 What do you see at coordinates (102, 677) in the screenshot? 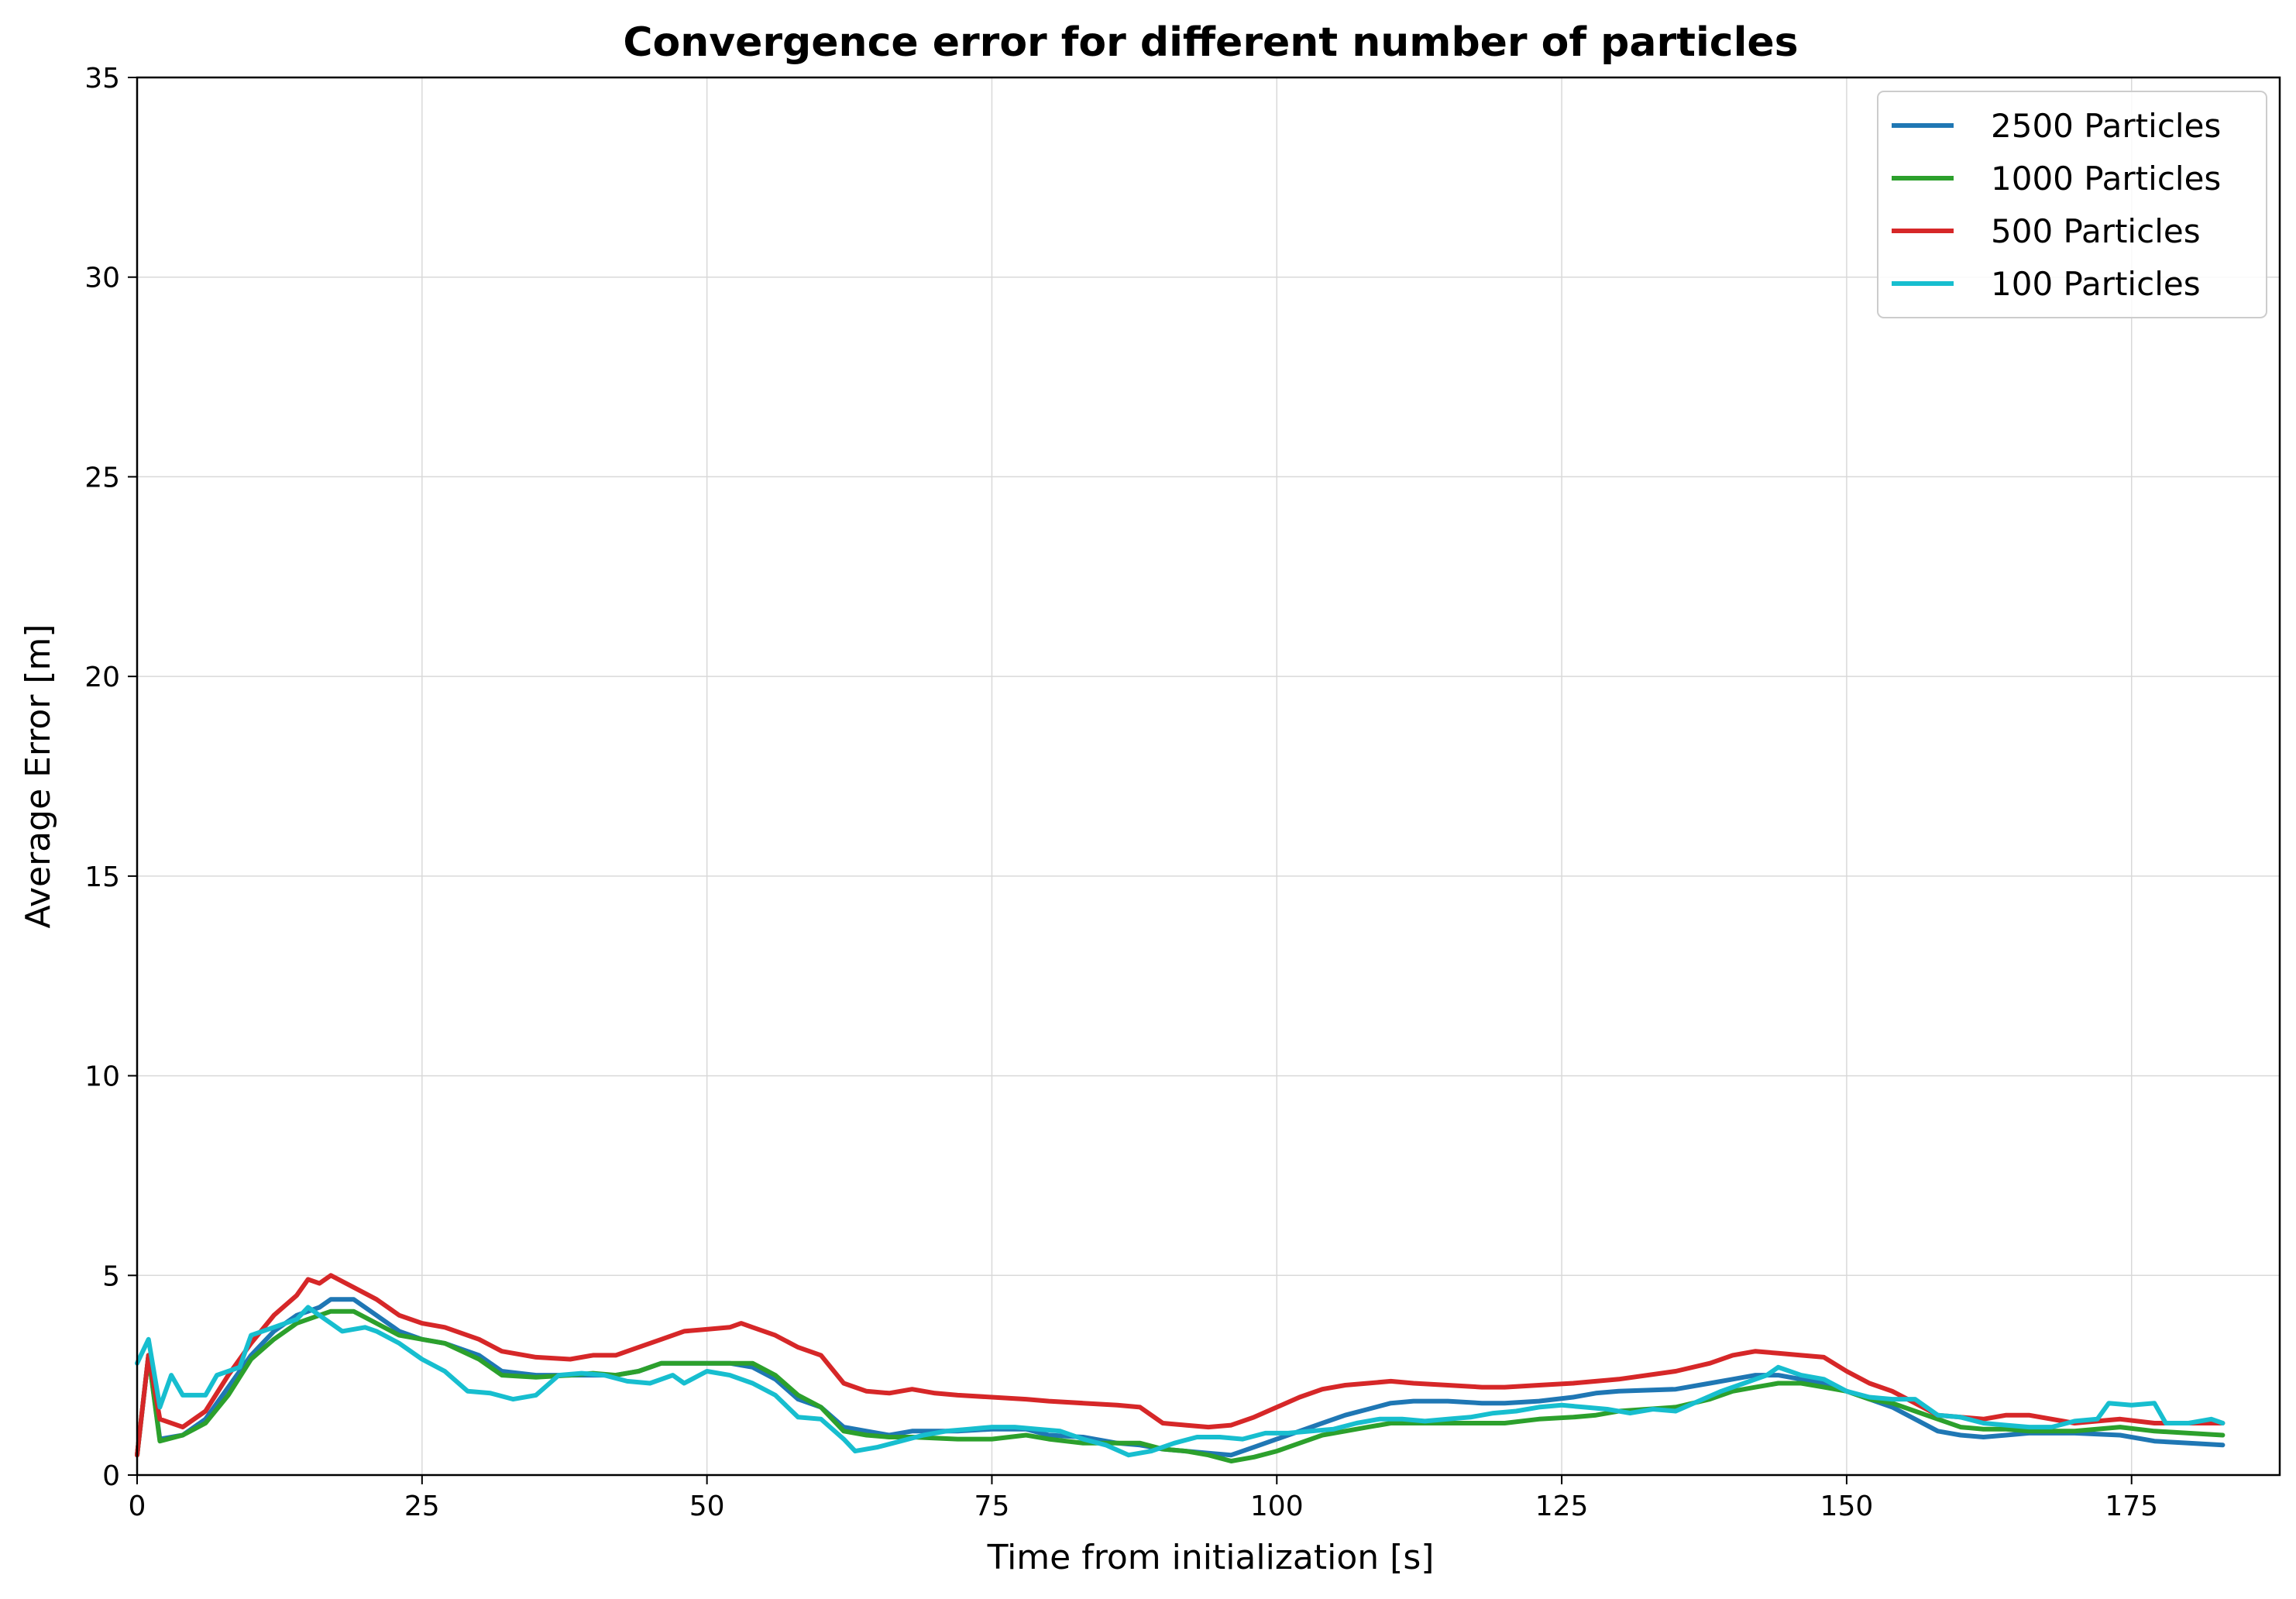
I see `y-tick-label: 20` at bounding box center [102, 677].